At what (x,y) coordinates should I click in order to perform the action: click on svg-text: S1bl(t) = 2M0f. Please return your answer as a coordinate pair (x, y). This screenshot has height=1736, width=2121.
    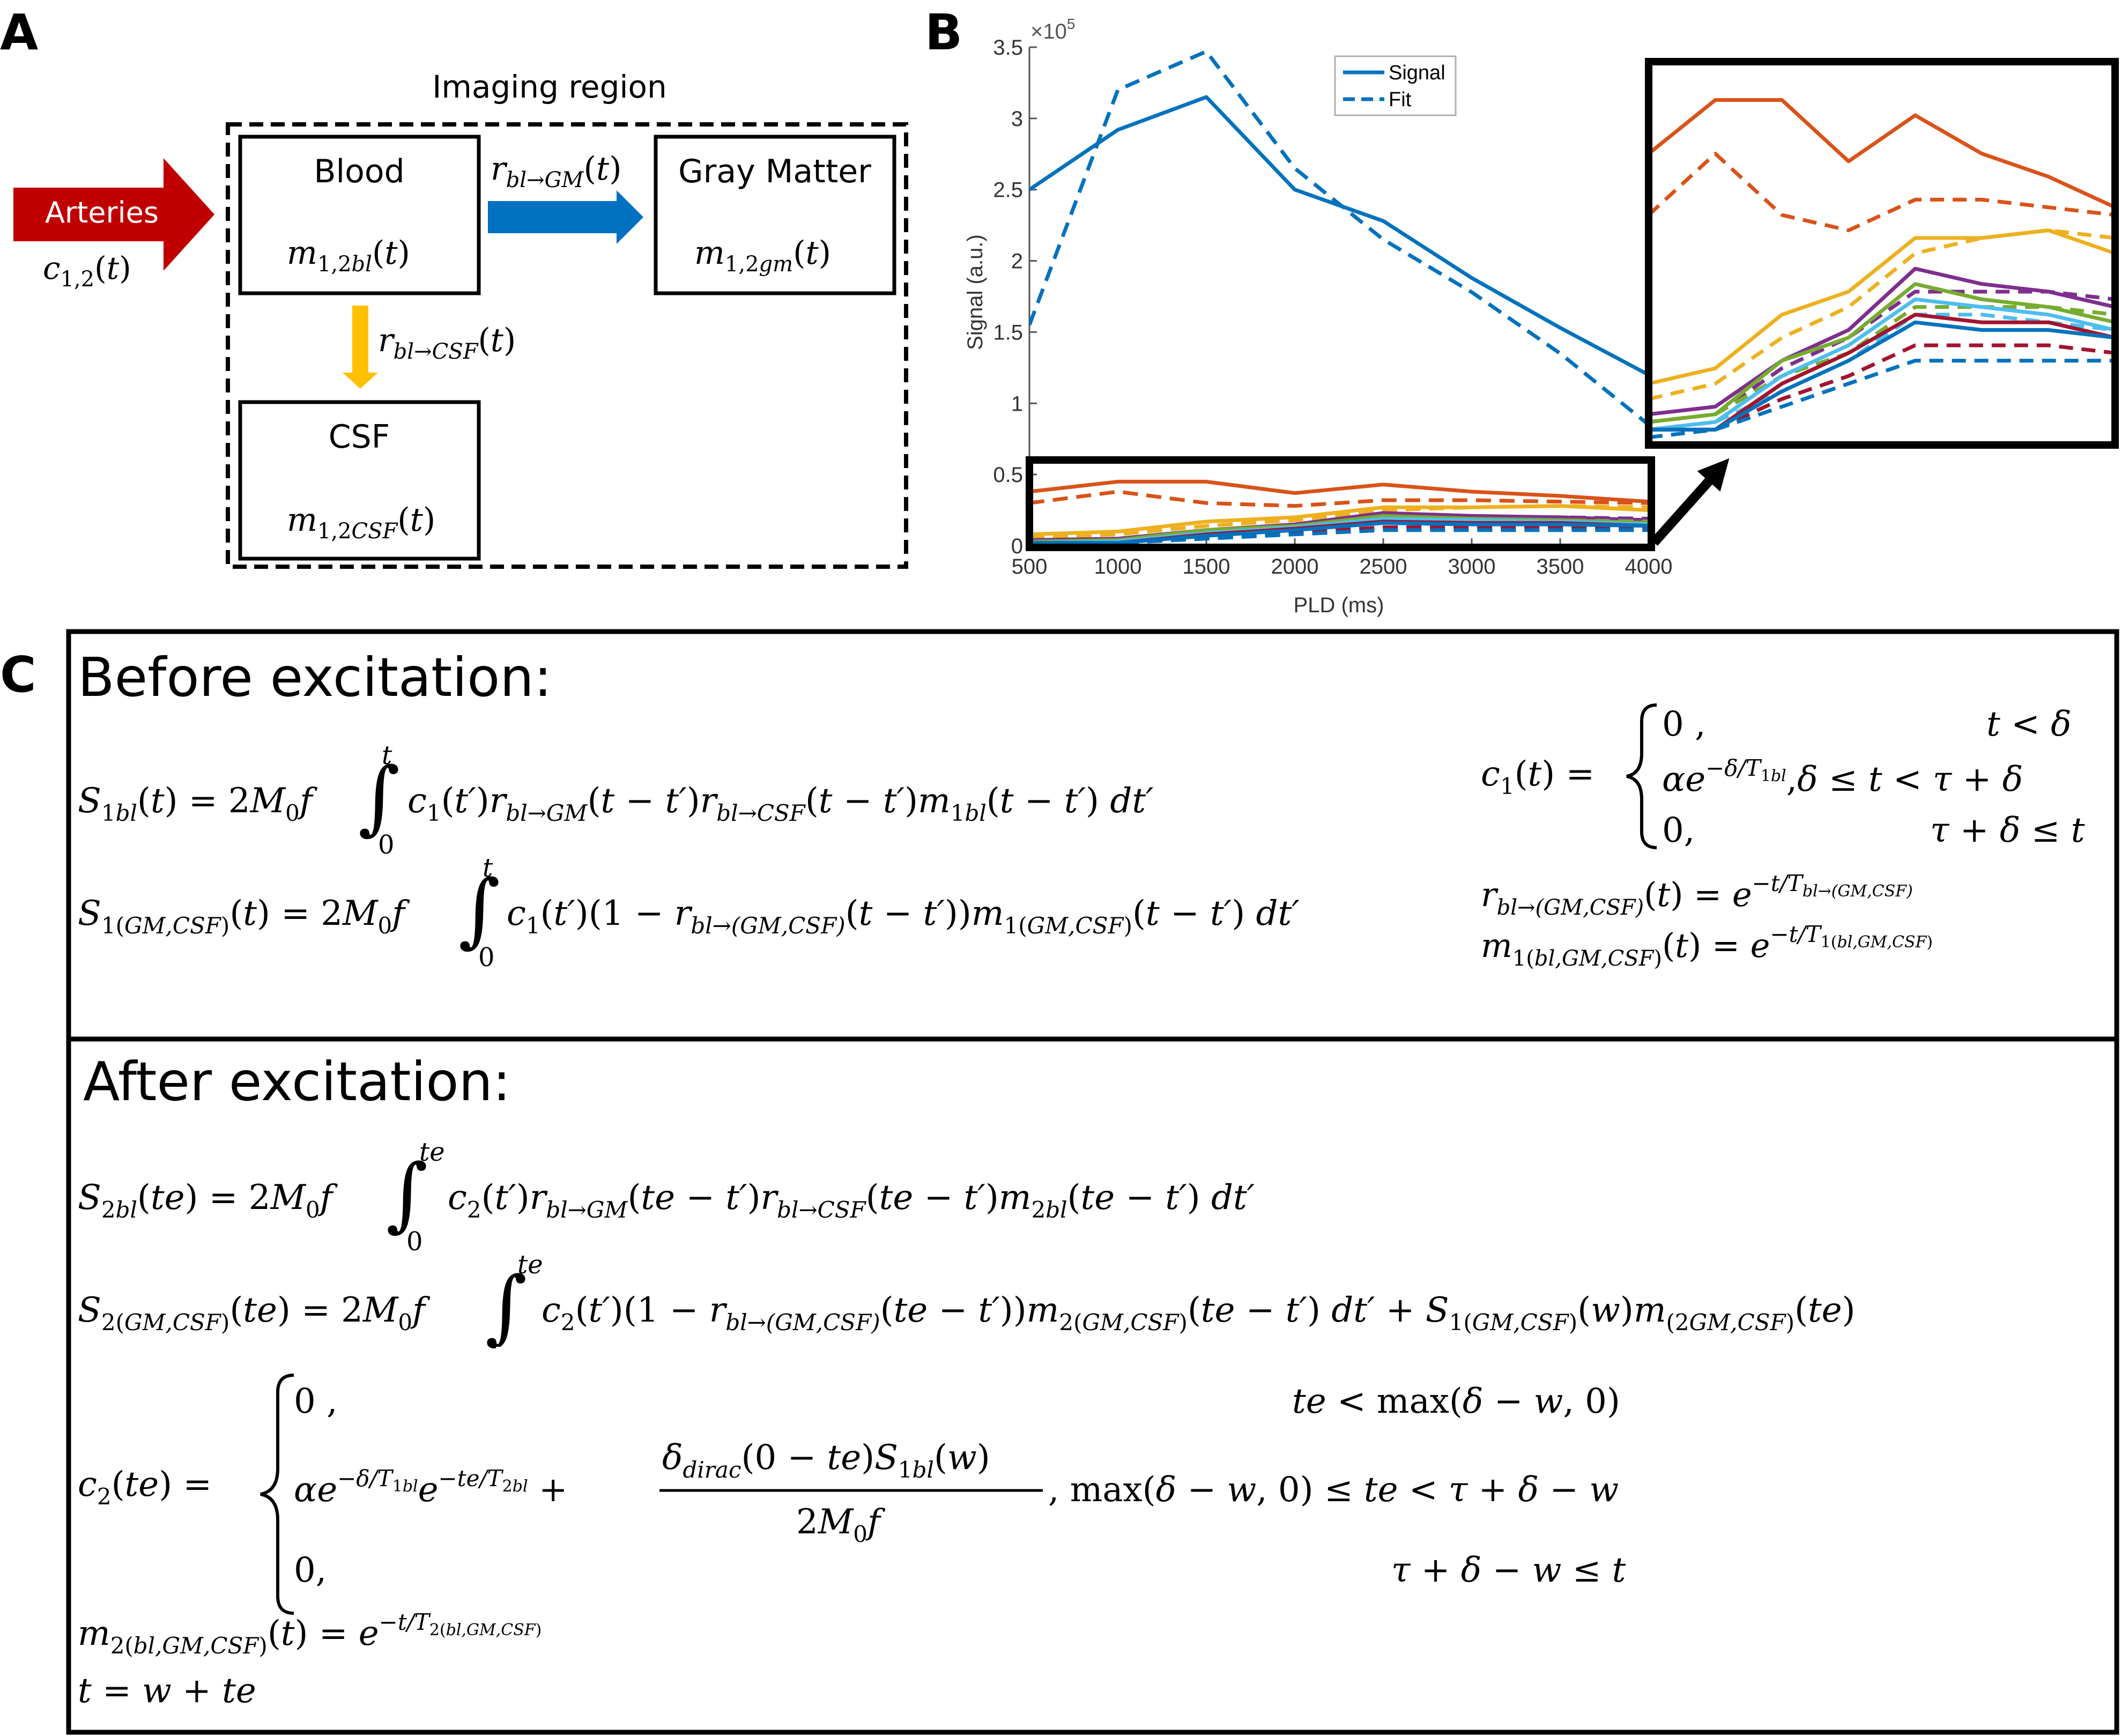
    Looking at the image, I should click on (198, 803).